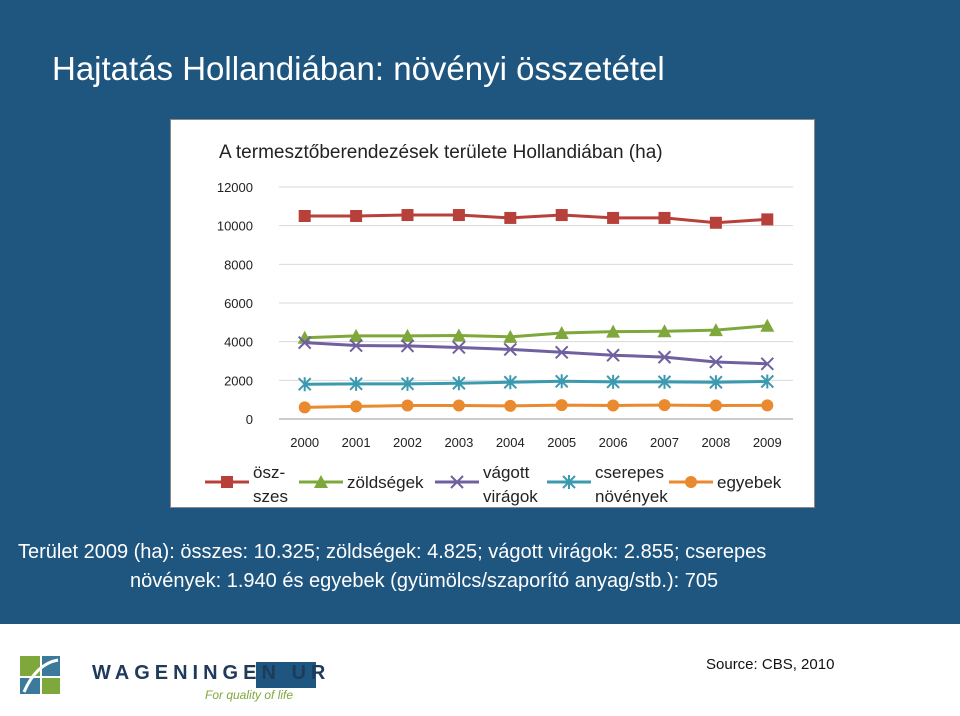 This screenshot has width=960, height=716. Describe the element at coordinates (238, 264) in the screenshot. I see `y-tick-label: 8000` at that location.